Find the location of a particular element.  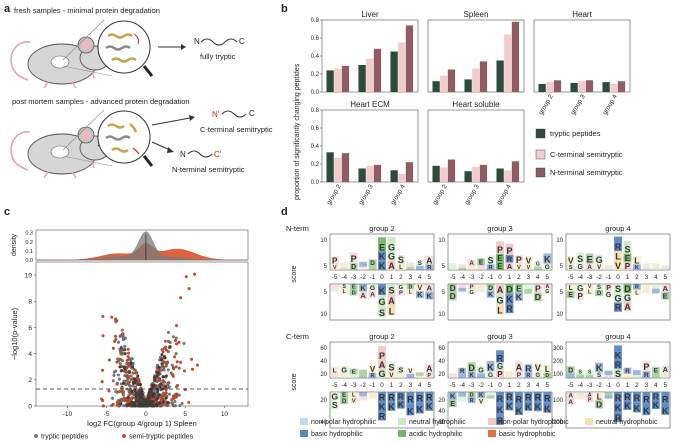

x-category-label: group 2 is located at coordinates (440, 194).